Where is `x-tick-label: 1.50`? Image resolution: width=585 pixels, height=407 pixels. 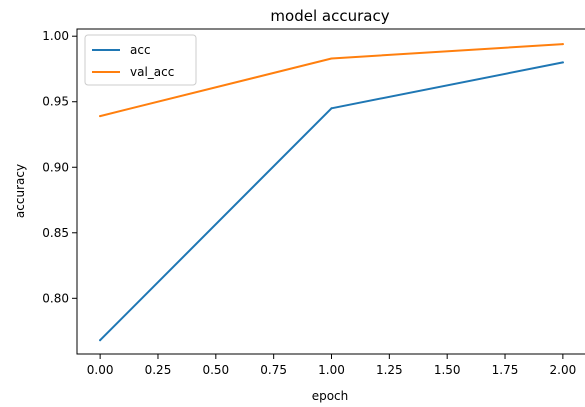 x-tick-label: 1.50 is located at coordinates (447, 370).